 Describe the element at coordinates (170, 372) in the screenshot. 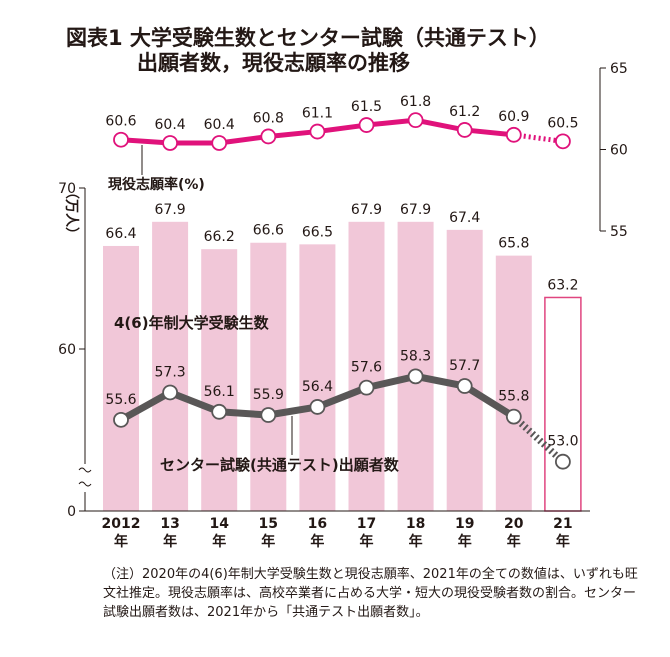

I see `applicant-value-label: 57.3` at that location.